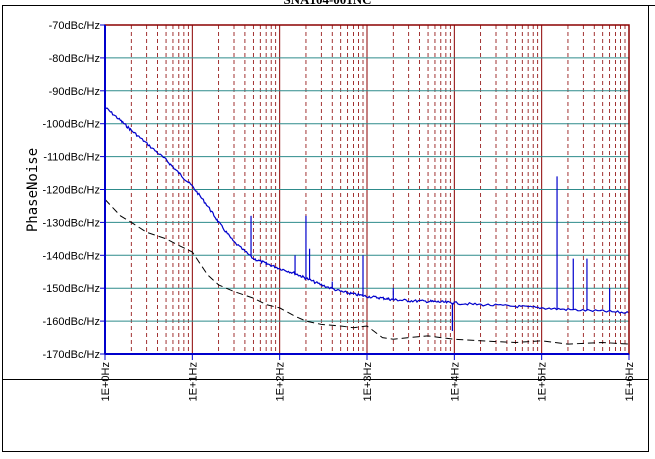 The height and width of the screenshot is (459, 655). I want to click on y-tick-label: -120dBc/Hz, so click(71, 191).